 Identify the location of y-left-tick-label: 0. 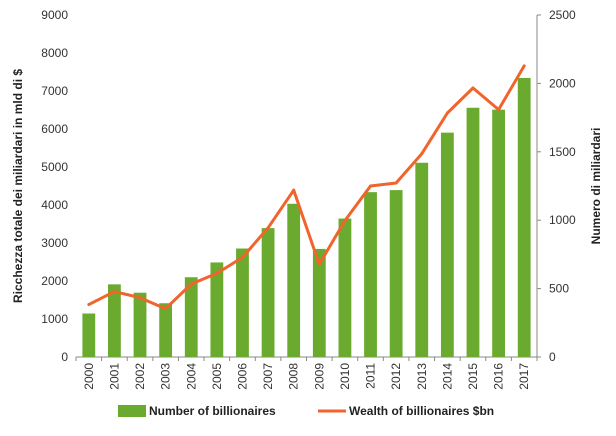
(64, 357).